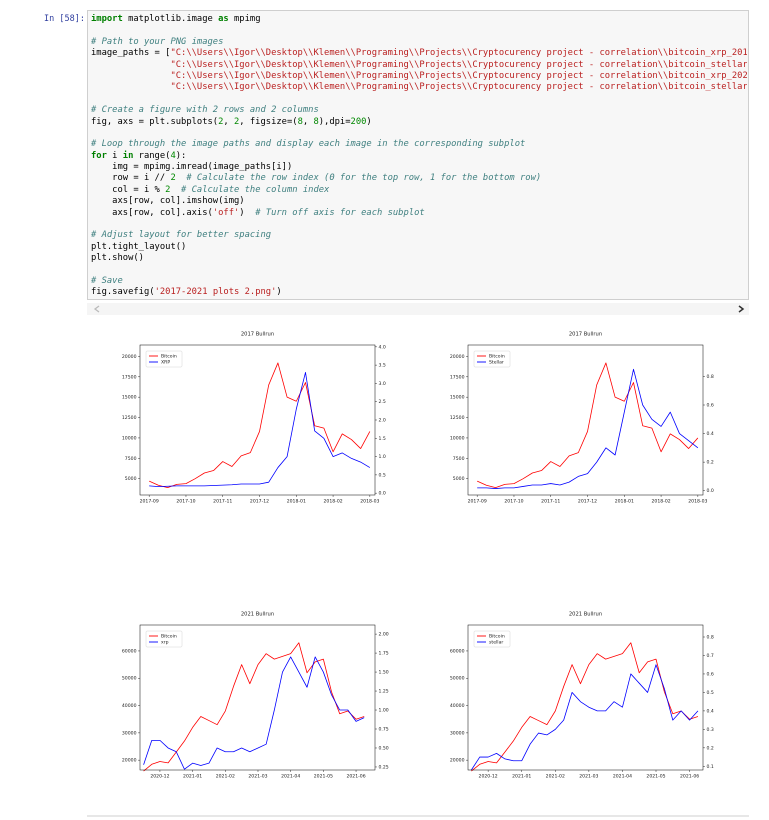 Image resolution: width=769 pixels, height=820 pixels. What do you see at coordinates (64, 19) in the screenshot?
I see `cell-prompt: In [58]:` at bounding box center [64, 19].